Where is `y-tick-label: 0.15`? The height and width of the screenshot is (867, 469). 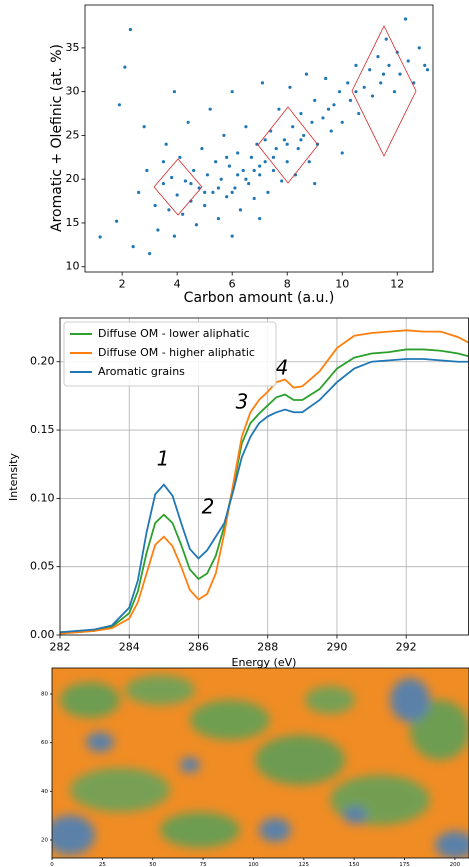 y-tick-label: 0.15 is located at coordinates (42, 429).